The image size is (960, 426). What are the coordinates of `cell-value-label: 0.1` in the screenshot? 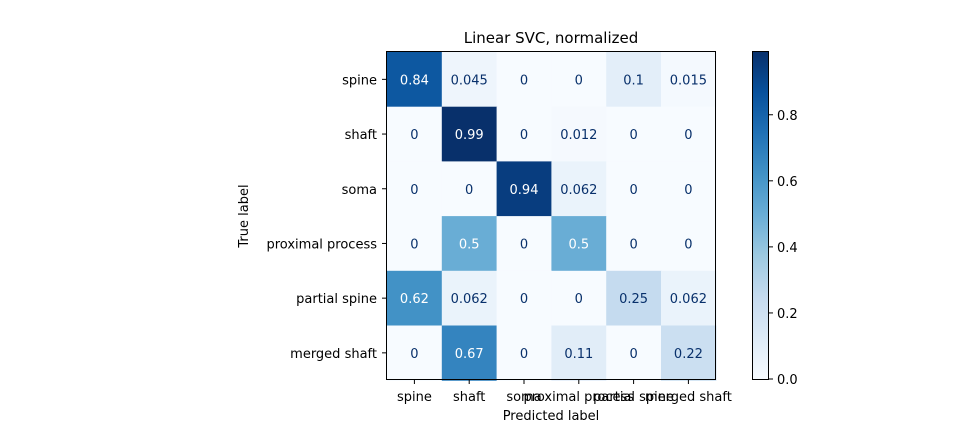 It's located at (633, 80).